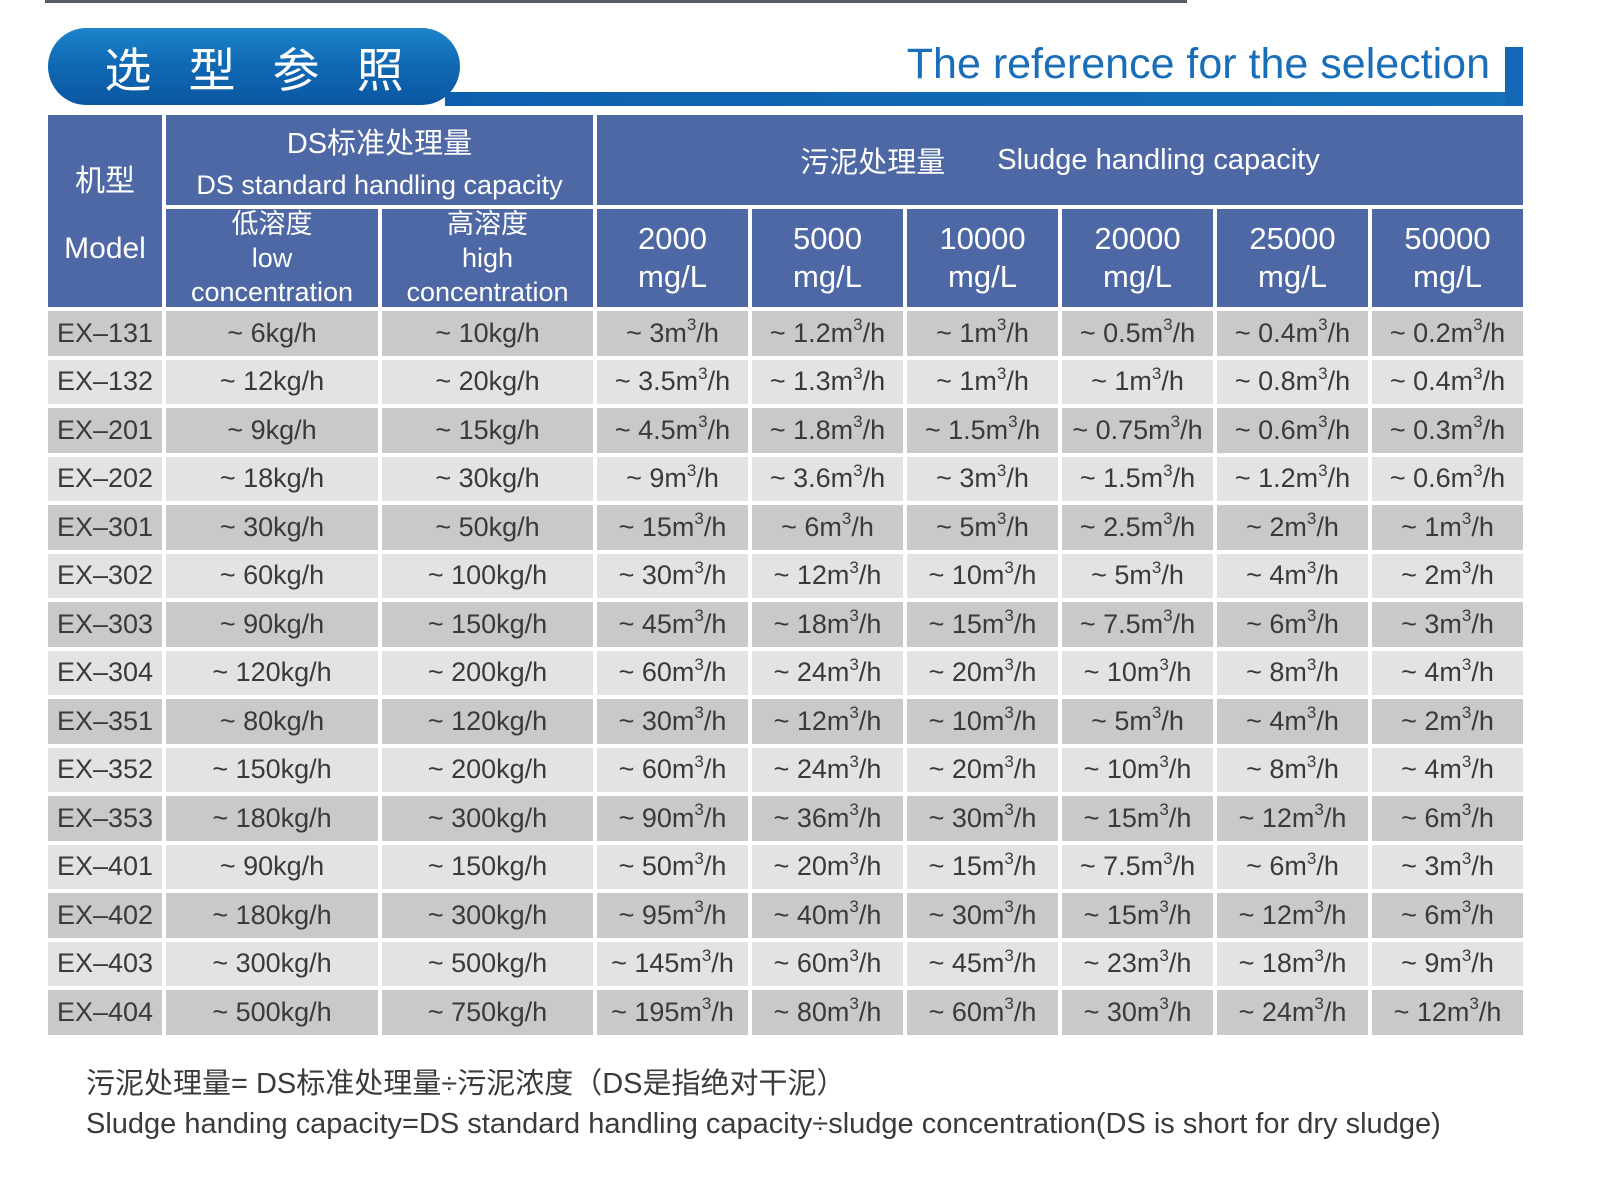  Describe the element at coordinates (672, 963) in the screenshot. I see `value-cell: ~ 145m 3/h` at that location.